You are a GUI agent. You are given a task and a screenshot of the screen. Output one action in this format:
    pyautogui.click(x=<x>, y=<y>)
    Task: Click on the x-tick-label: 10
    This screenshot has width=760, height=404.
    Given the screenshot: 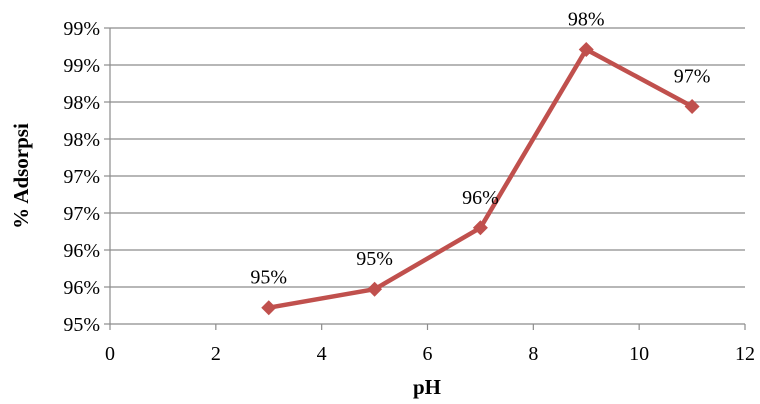 What is the action you would take?
    pyautogui.click(x=639, y=354)
    